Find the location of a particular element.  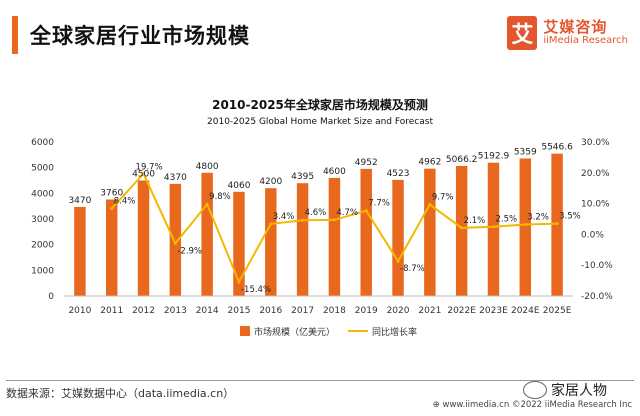

bar-value-label: 4952 is located at coordinates (366, 163).